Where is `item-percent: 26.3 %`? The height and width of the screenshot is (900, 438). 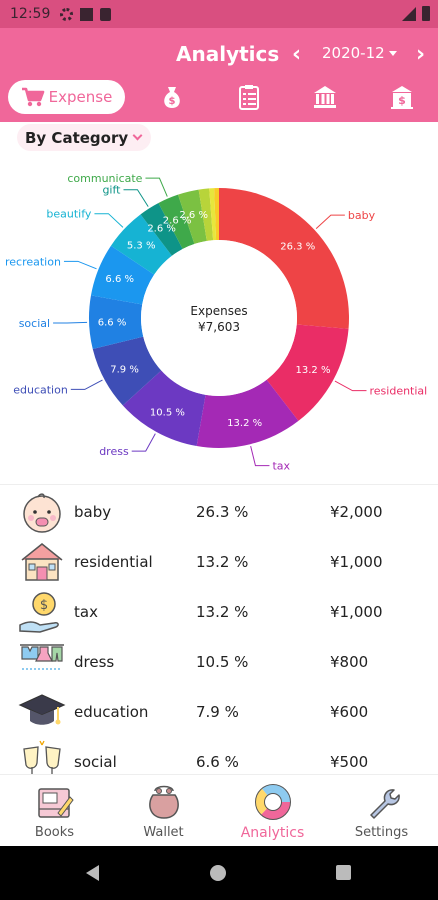 item-percent: 26.3 % is located at coordinates (222, 512).